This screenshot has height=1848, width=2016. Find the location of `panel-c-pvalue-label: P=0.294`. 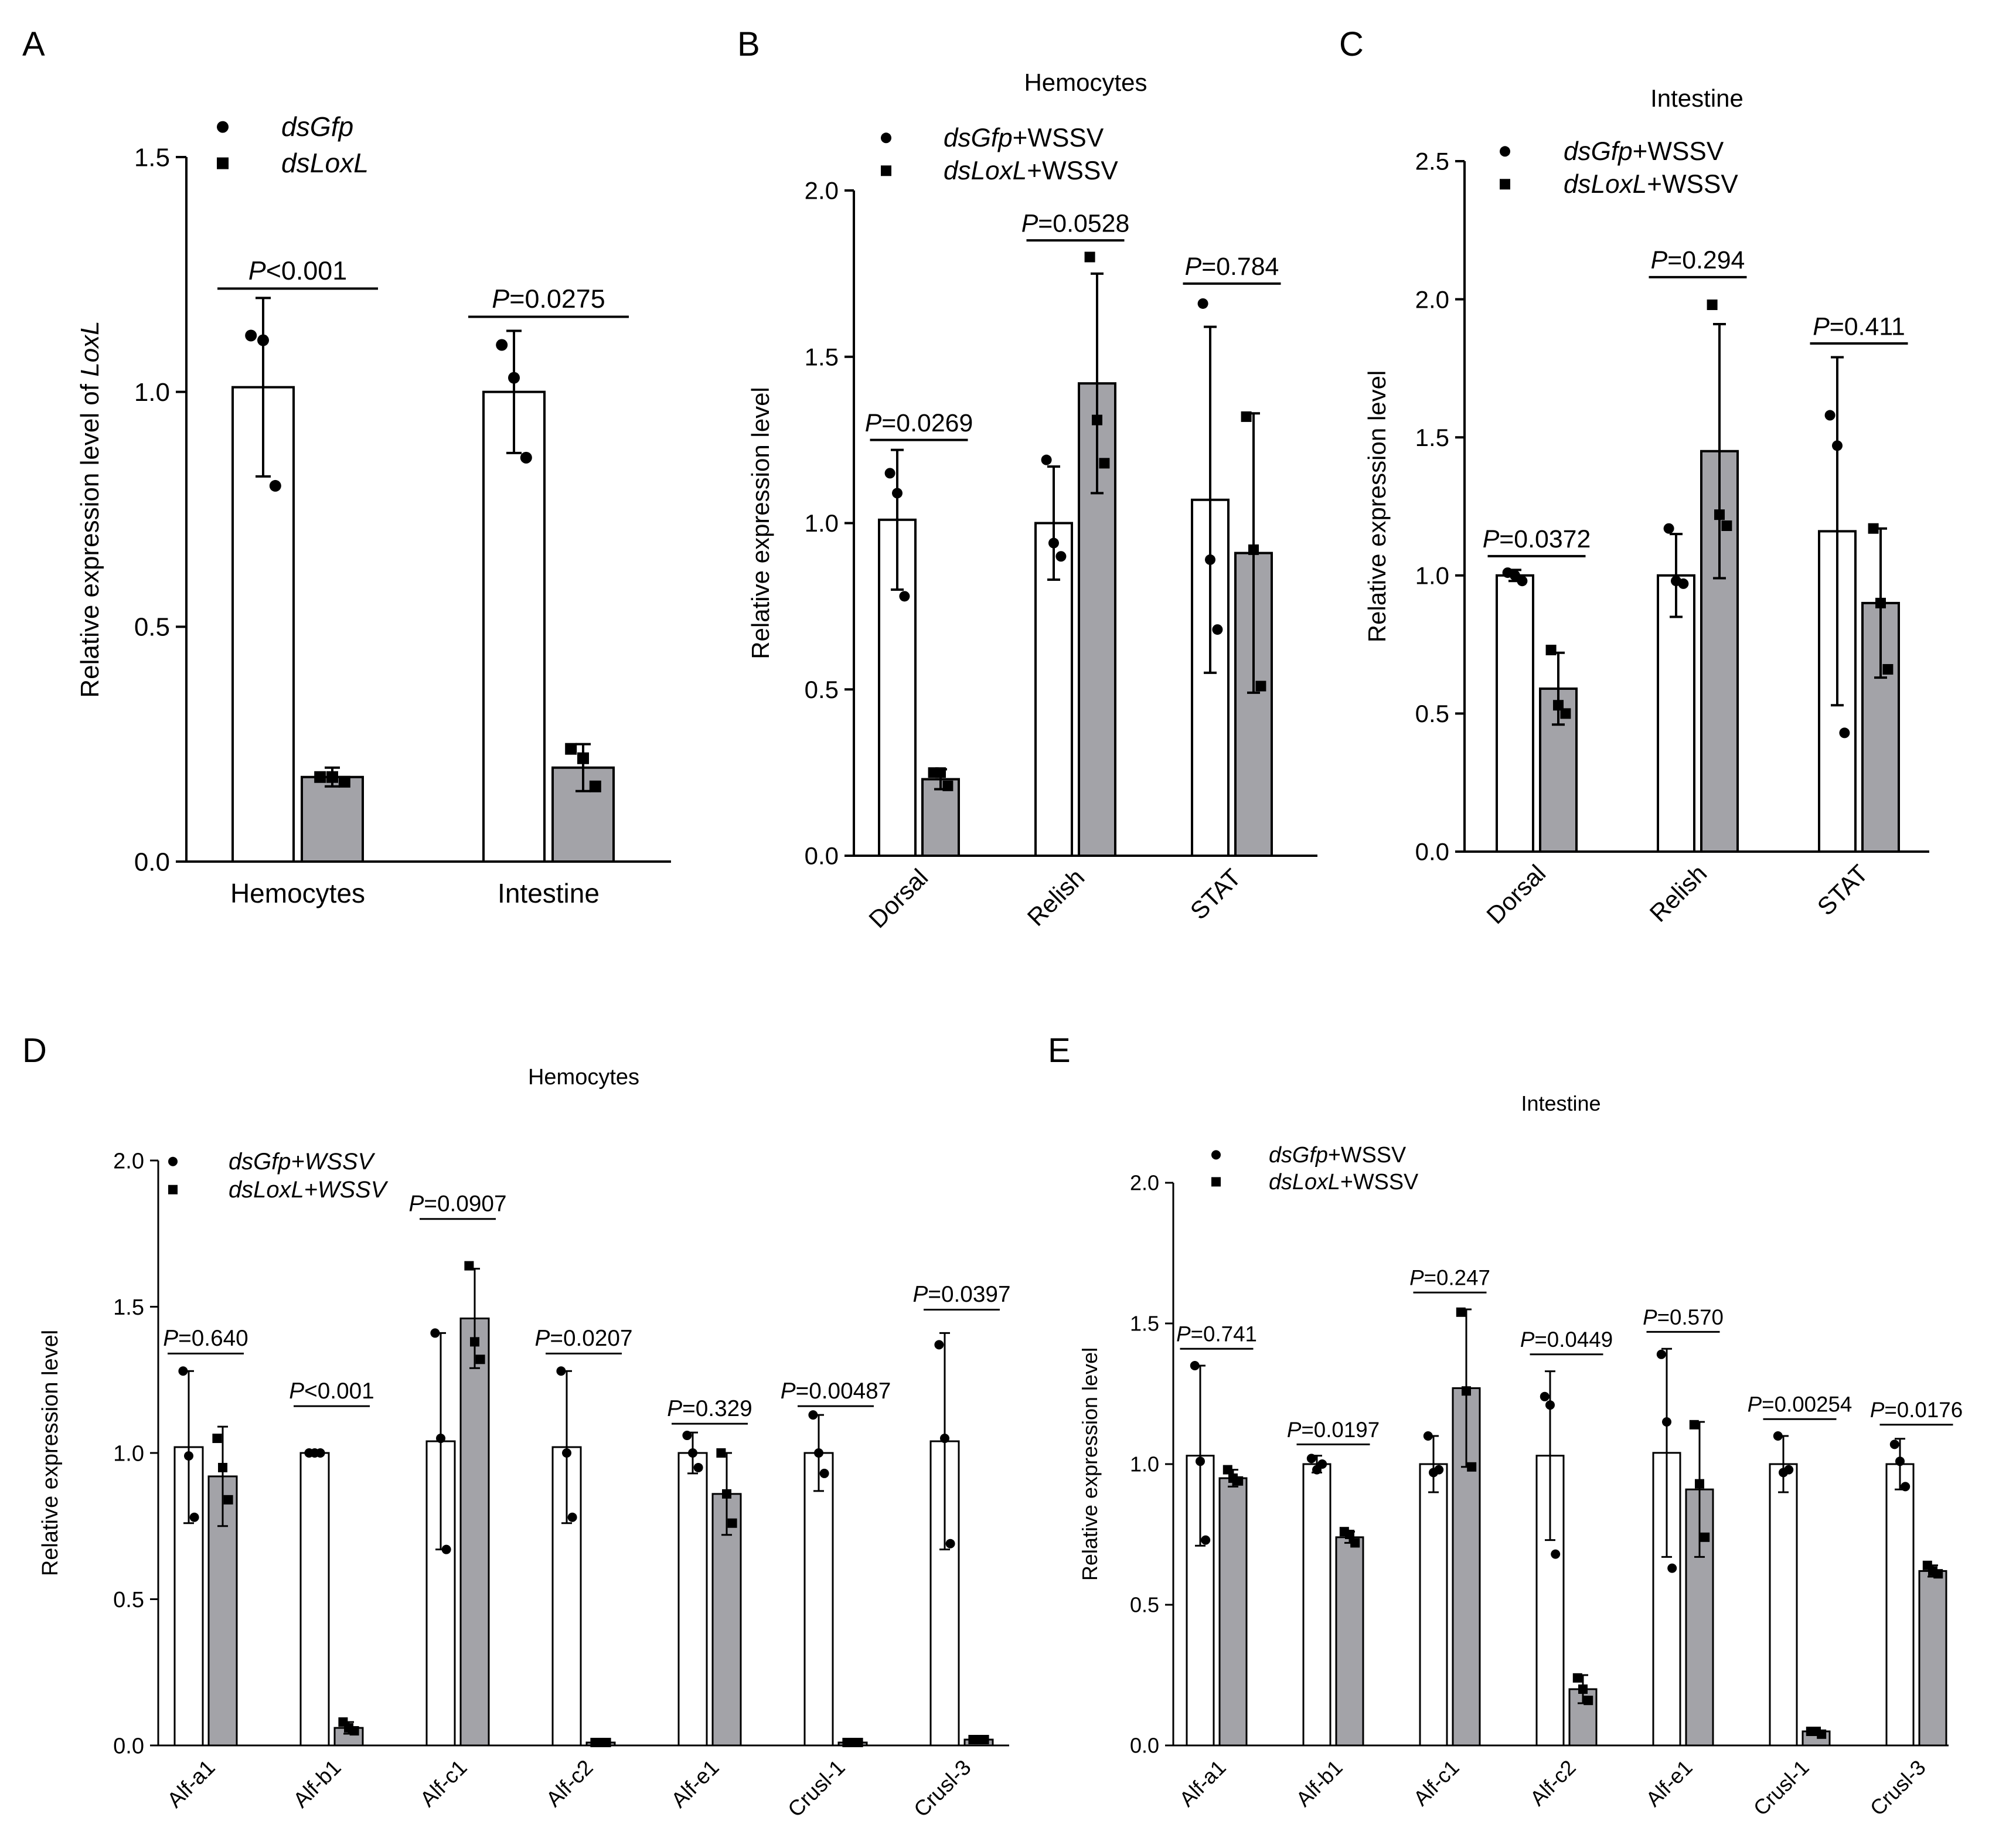

panel-c-pvalue-label: P=0.294 is located at coordinates (1698, 260).